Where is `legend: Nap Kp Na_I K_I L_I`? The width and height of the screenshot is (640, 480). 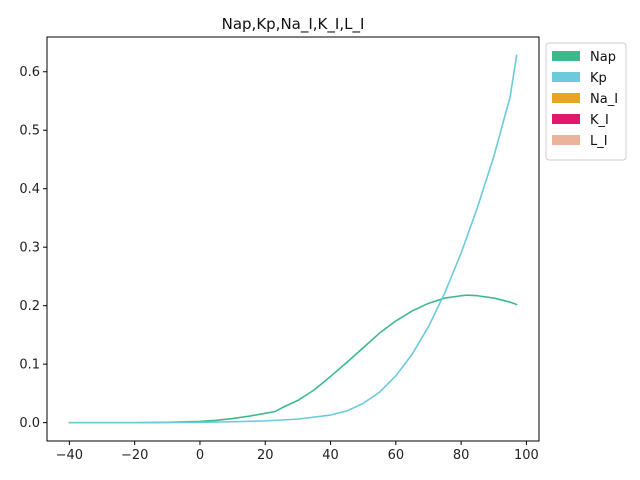
legend: Nap Kp Na_I K_I L_I is located at coordinates (586, 101).